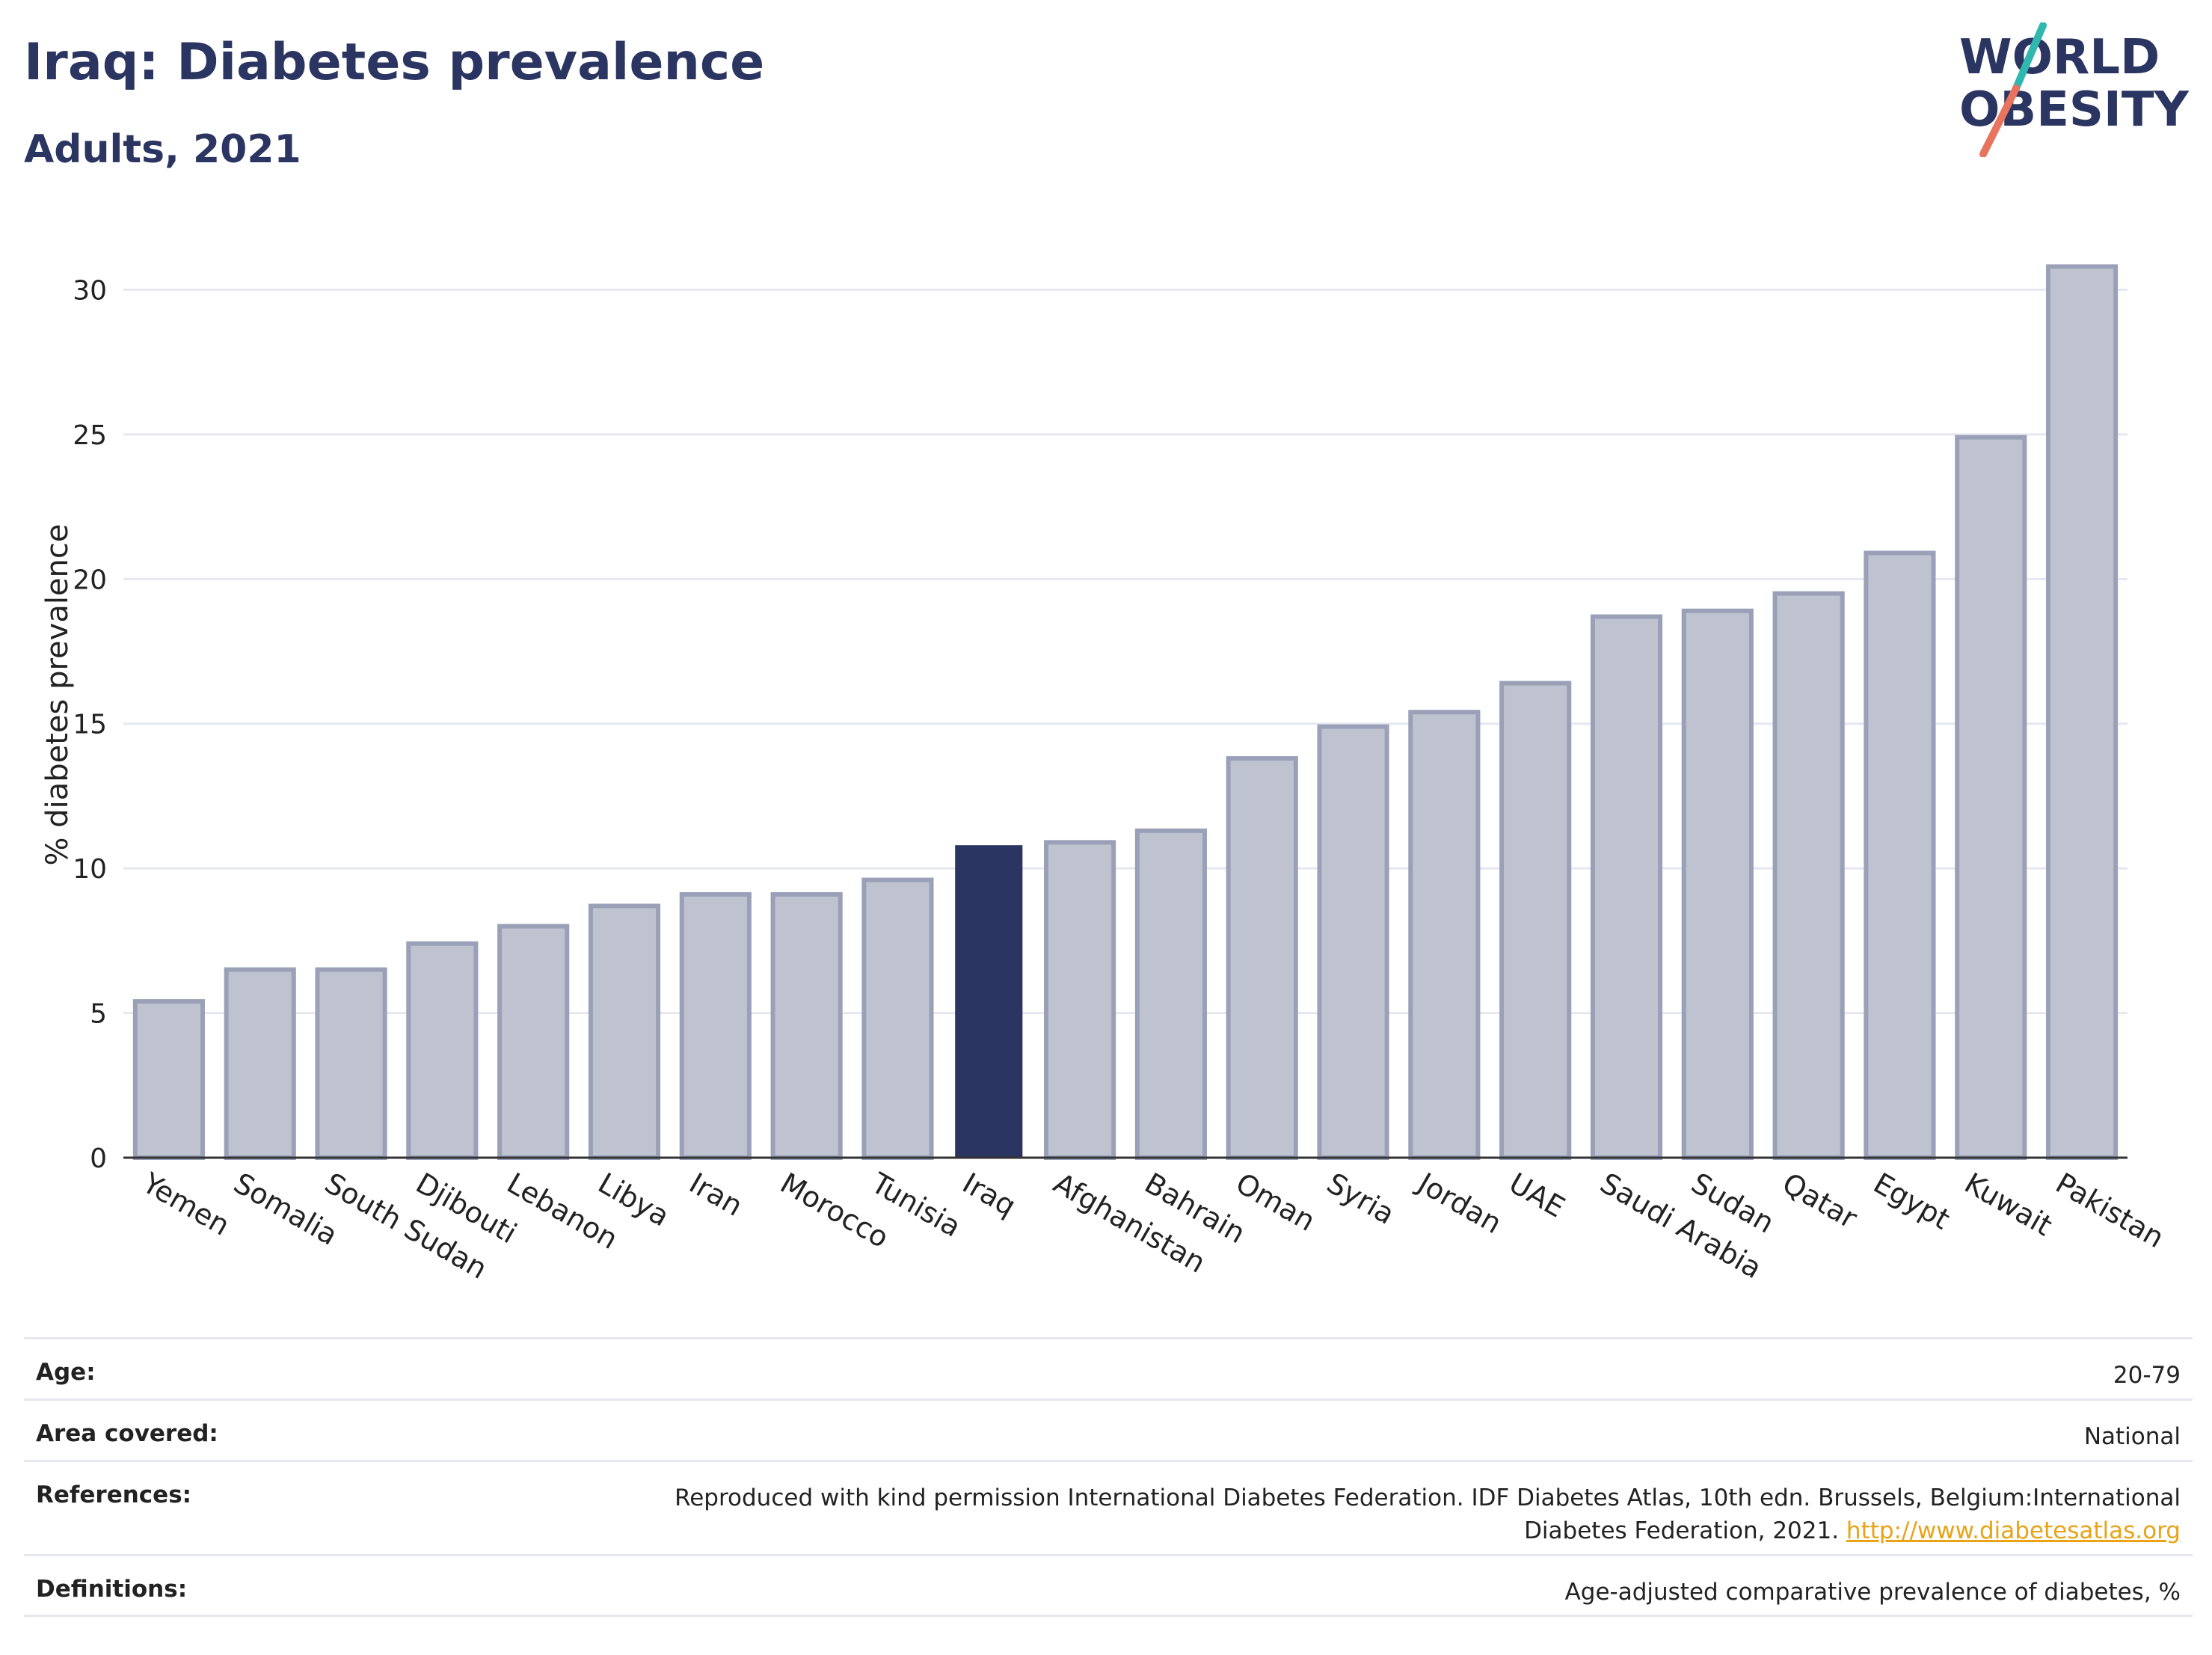 The height and width of the screenshot is (1655, 2212). I want to click on x-tick-label: Qatar, so click(1820, 1201).